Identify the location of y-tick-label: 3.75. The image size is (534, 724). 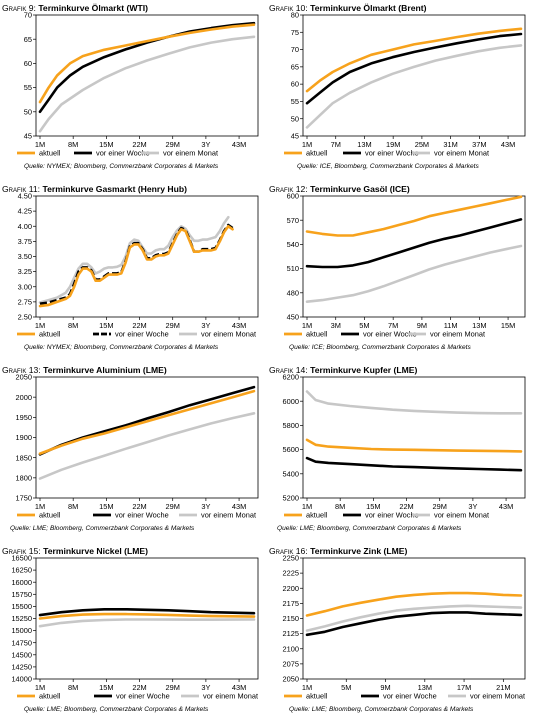
(25, 241).